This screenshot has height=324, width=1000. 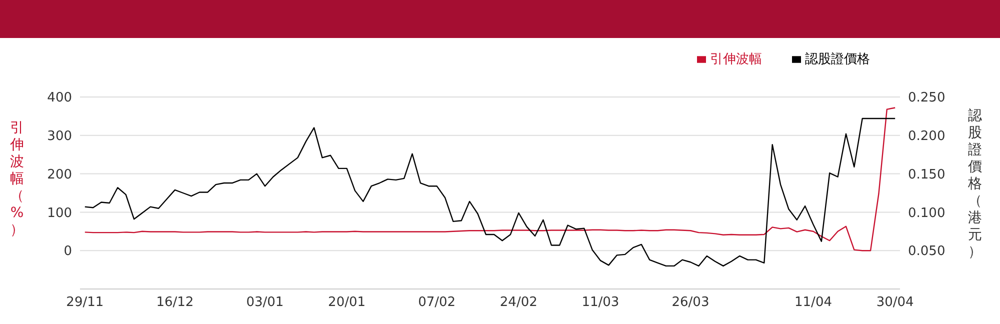 I want to click on x-tick-label: 26/03, so click(x=691, y=302).